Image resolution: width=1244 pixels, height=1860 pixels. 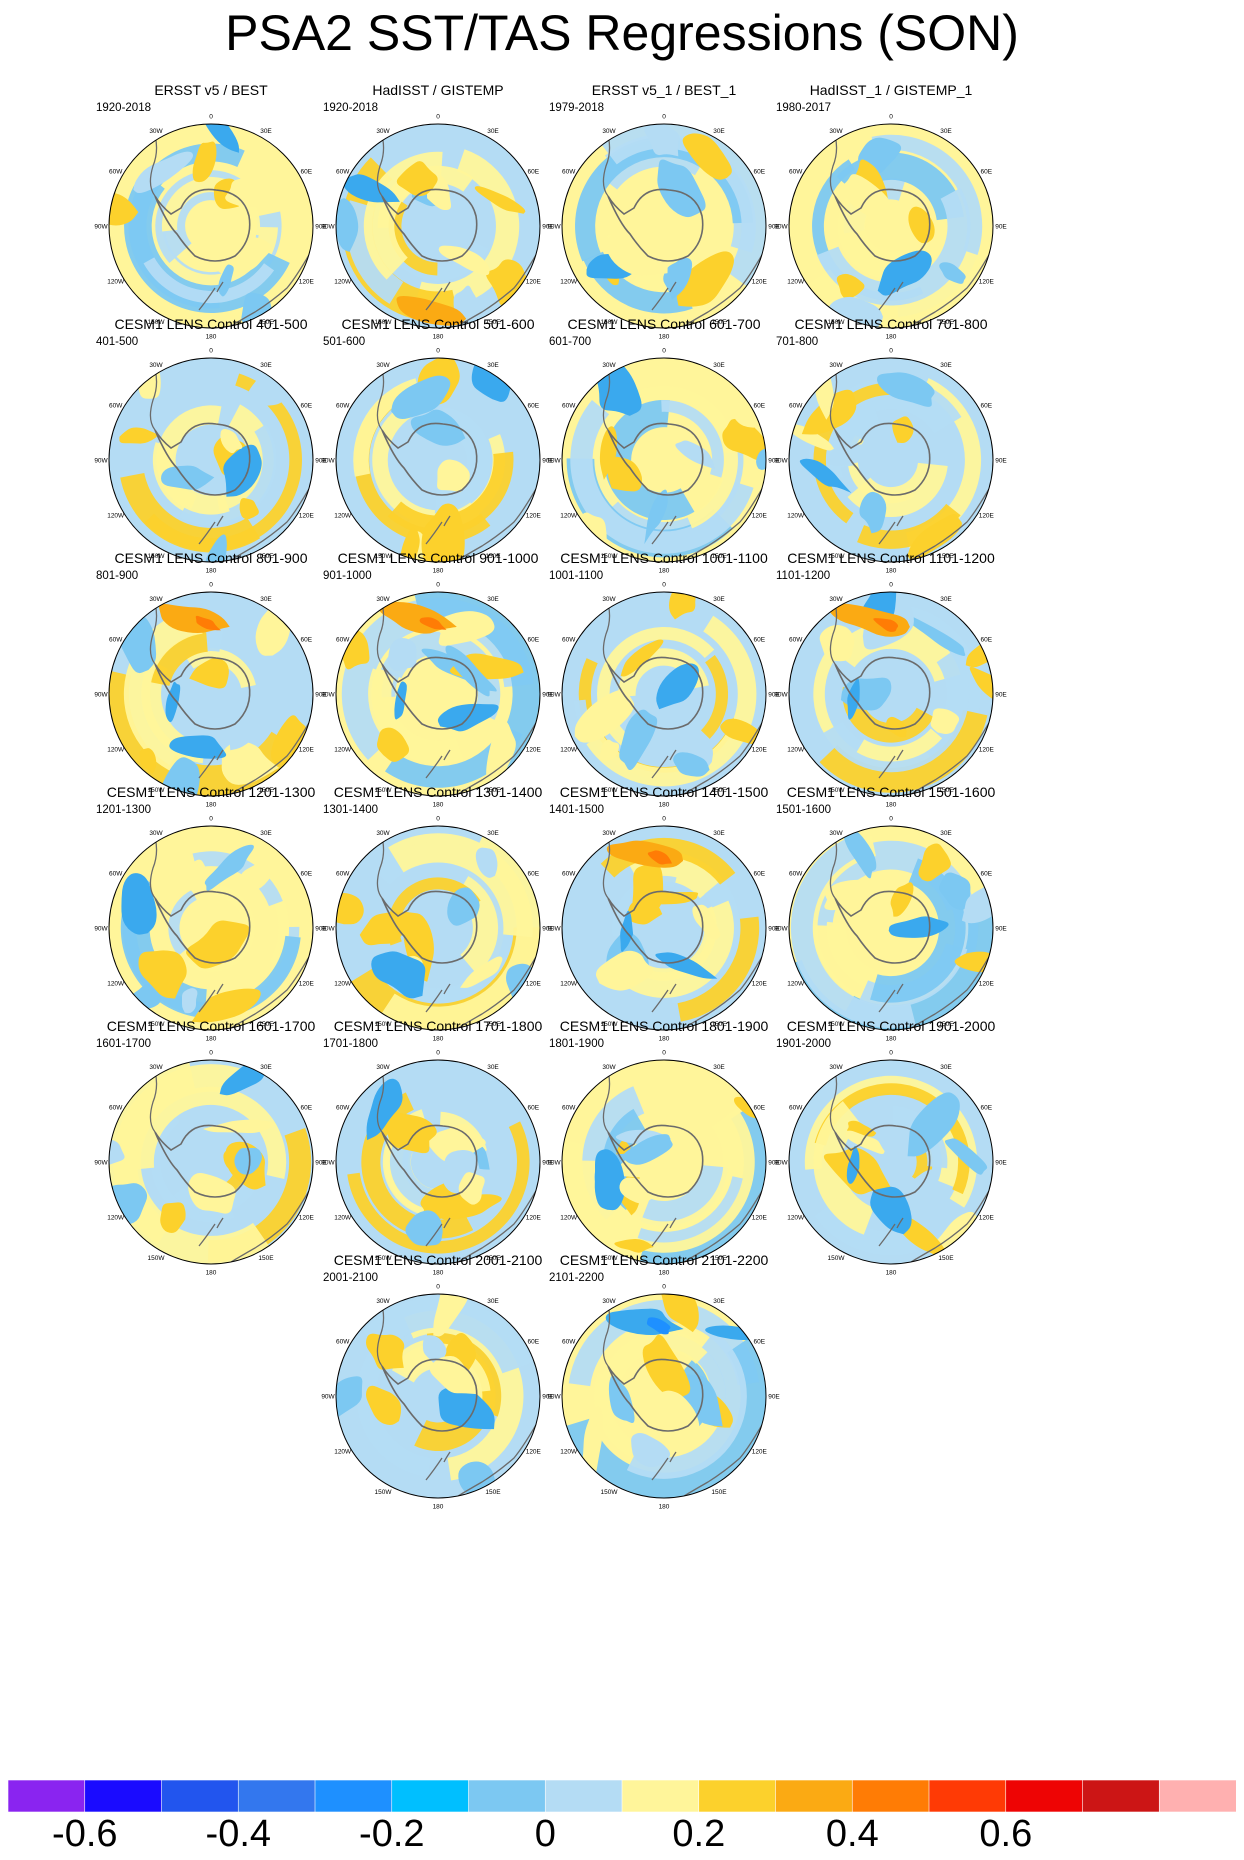 What do you see at coordinates (570, 342) in the screenshot?
I see `panel-period-label: 601-700` at bounding box center [570, 342].